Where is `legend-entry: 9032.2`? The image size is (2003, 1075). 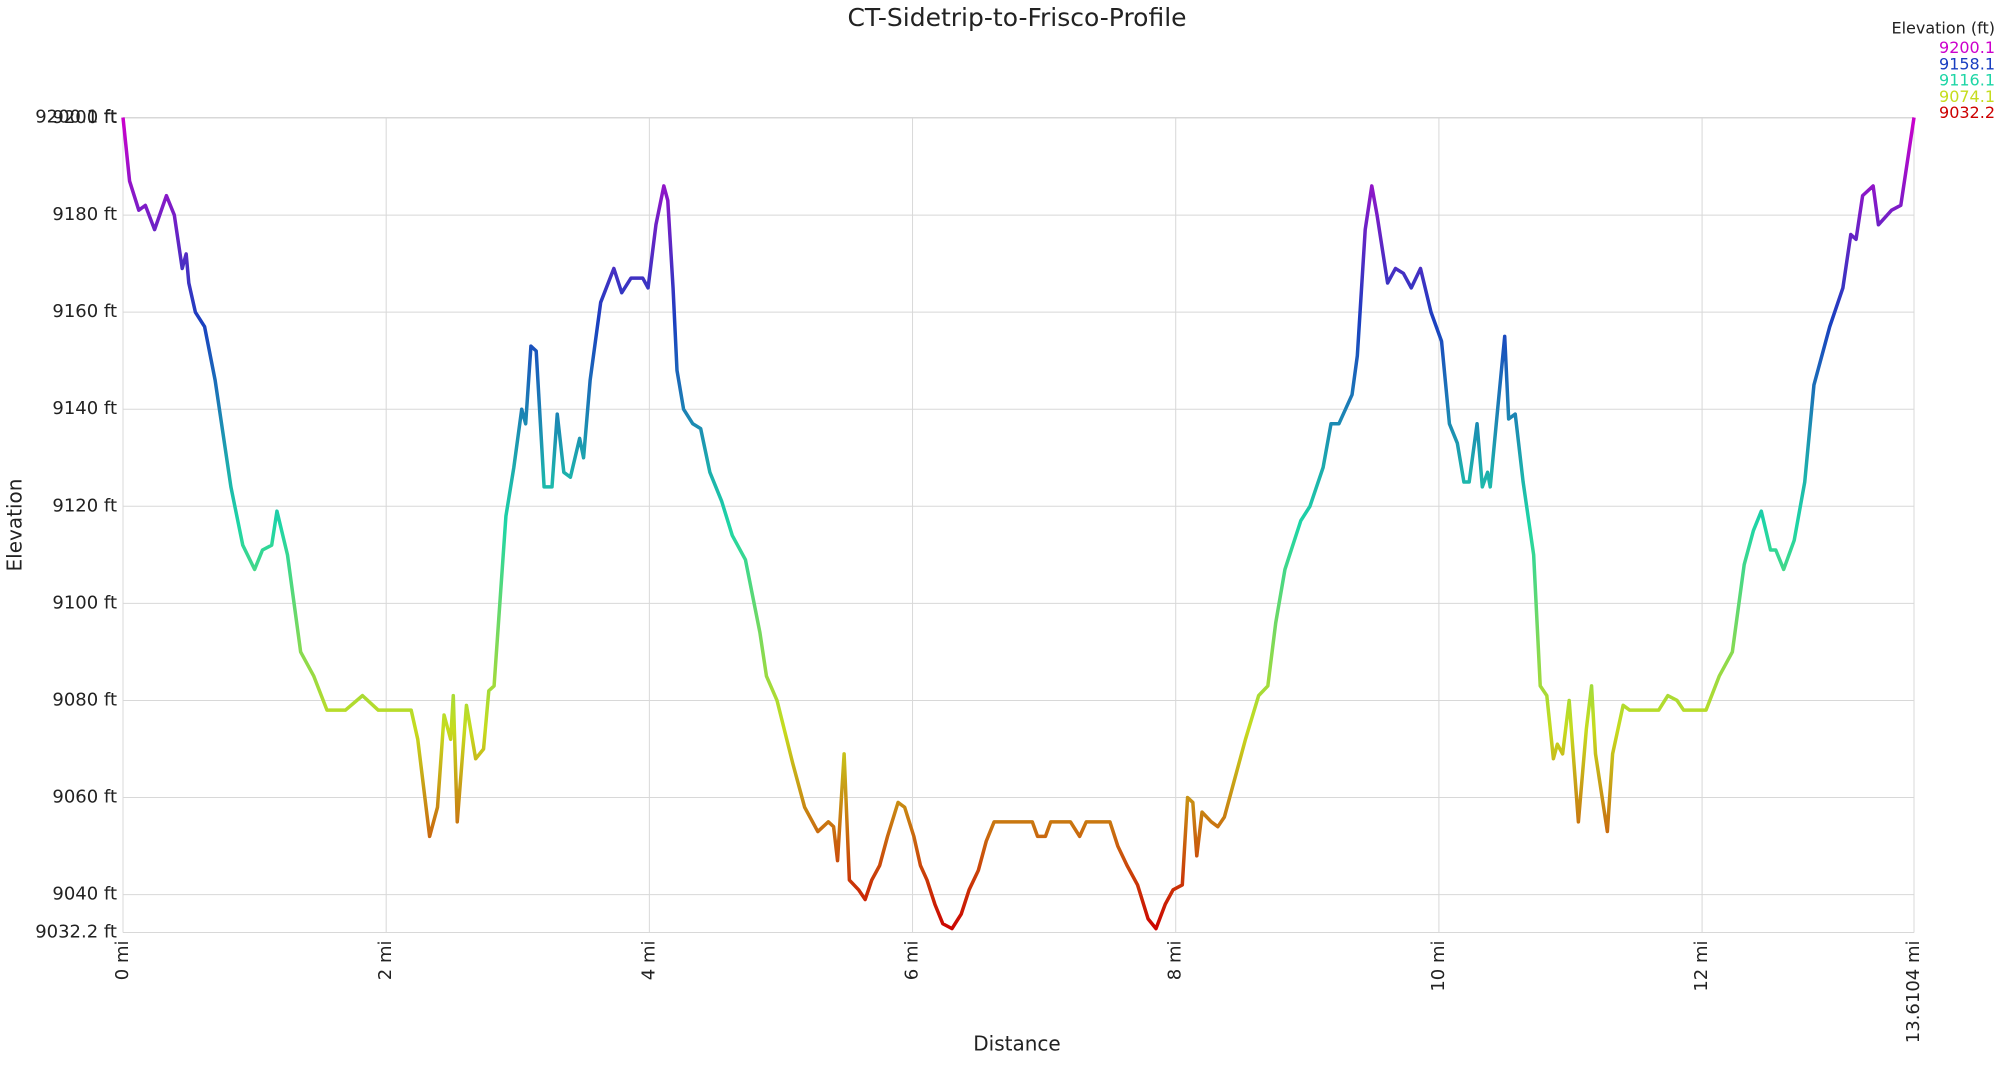
legend-entry: 9032.2 is located at coordinates (1967, 112).